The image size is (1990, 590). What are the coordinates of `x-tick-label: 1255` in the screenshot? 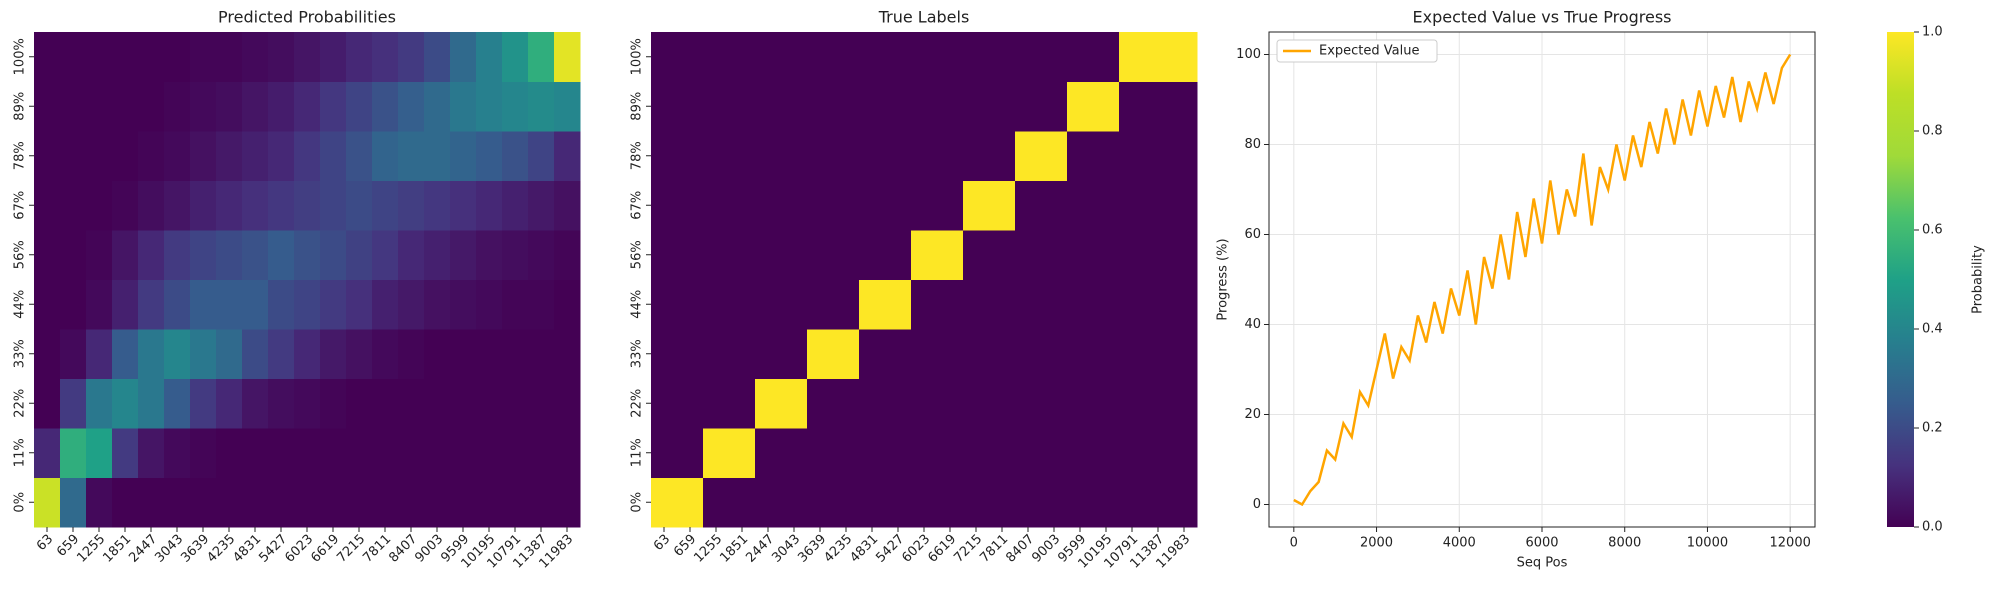 It's located at (708, 549).